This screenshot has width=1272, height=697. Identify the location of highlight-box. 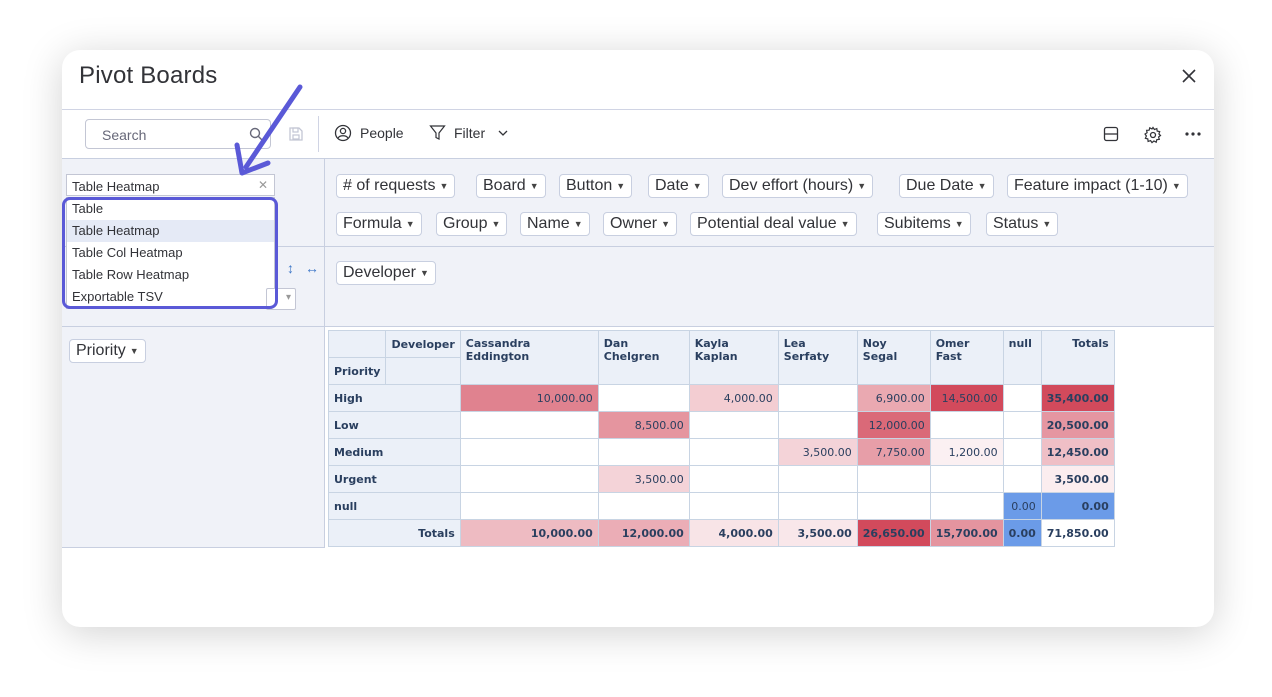
(170, 253).